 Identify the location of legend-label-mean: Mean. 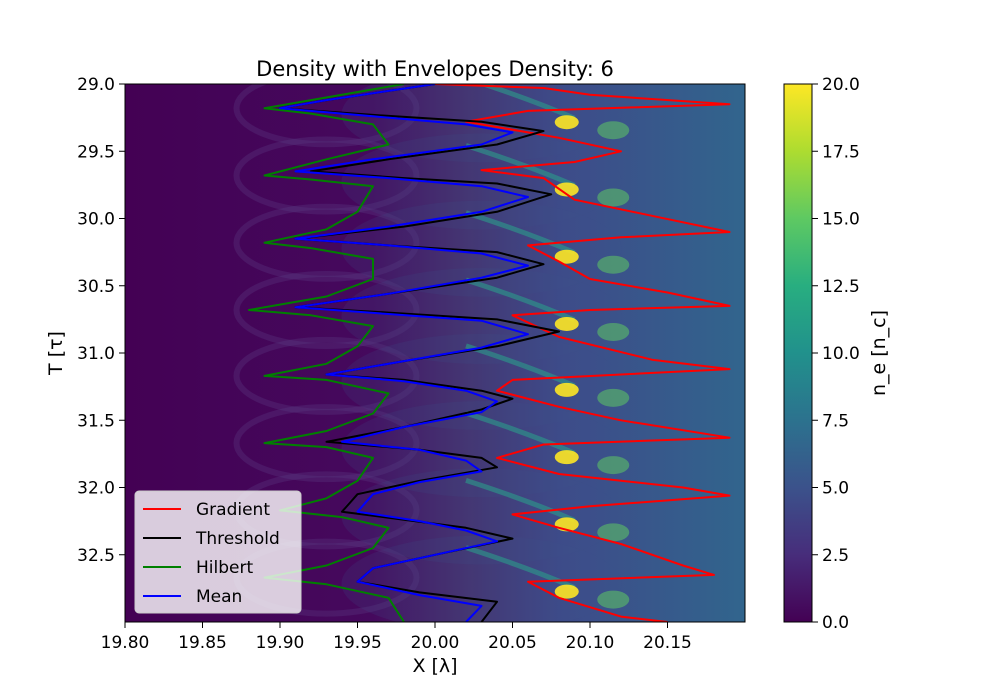
(219, 597).